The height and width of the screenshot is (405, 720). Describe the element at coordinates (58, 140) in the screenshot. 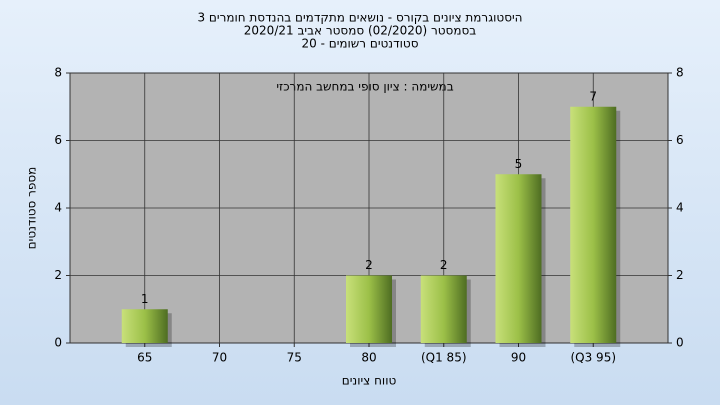

I see `y-tick-label: 6` at that location.